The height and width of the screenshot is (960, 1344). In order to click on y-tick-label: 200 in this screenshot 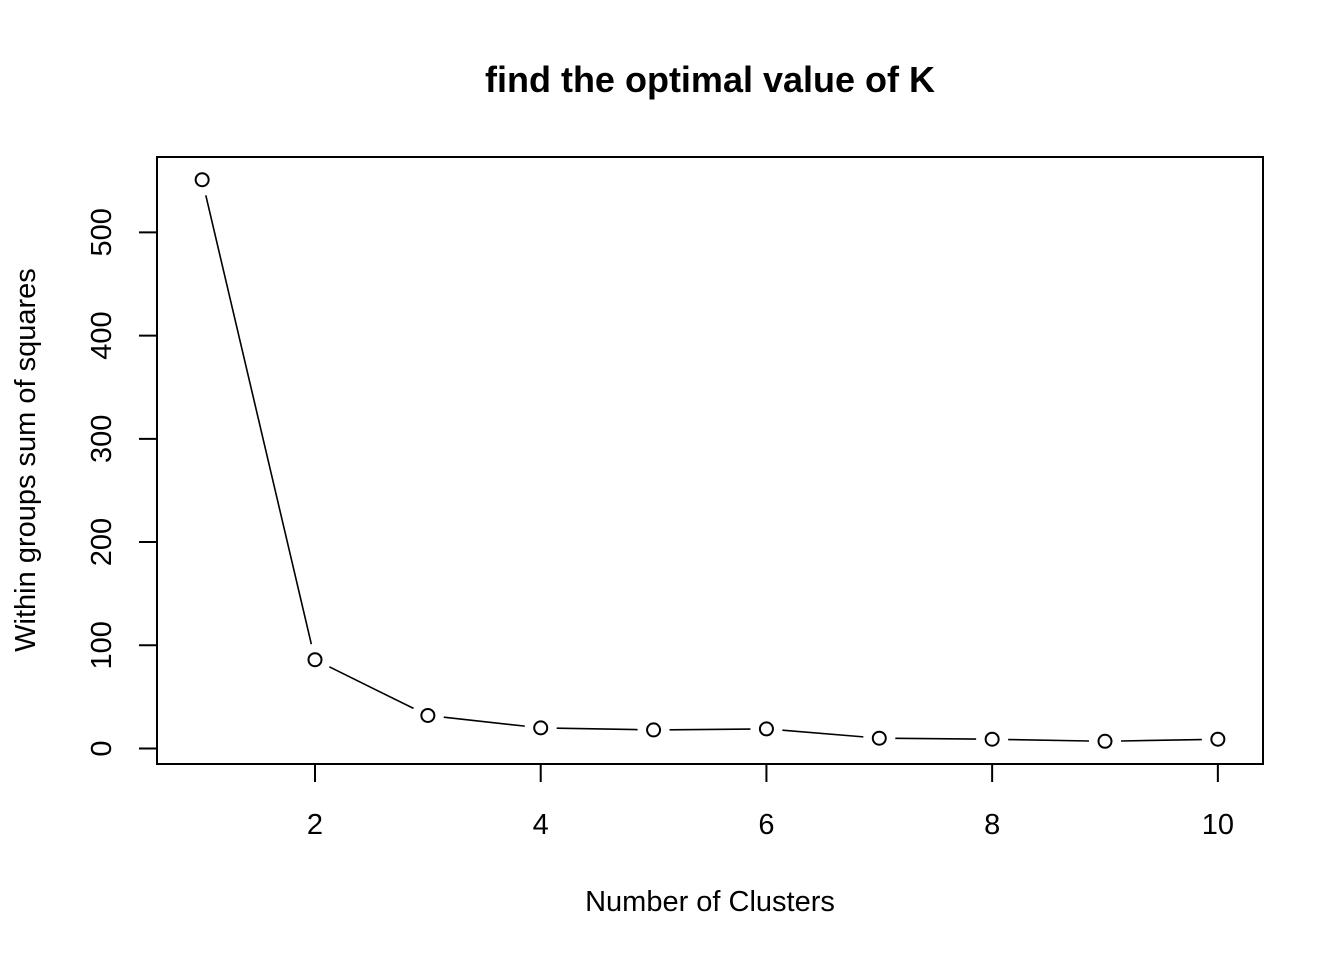, I will do `click(102, 542)`.